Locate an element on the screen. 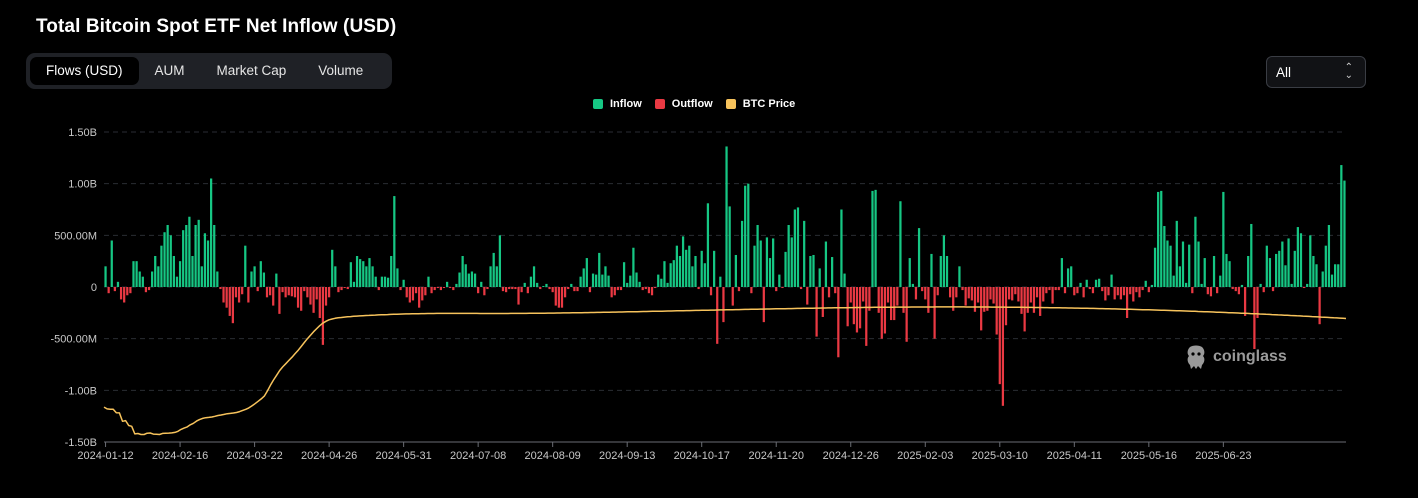 This screenshot has height=498, width=1418. tab-aum: AUM is located at coordinates (169, 70).